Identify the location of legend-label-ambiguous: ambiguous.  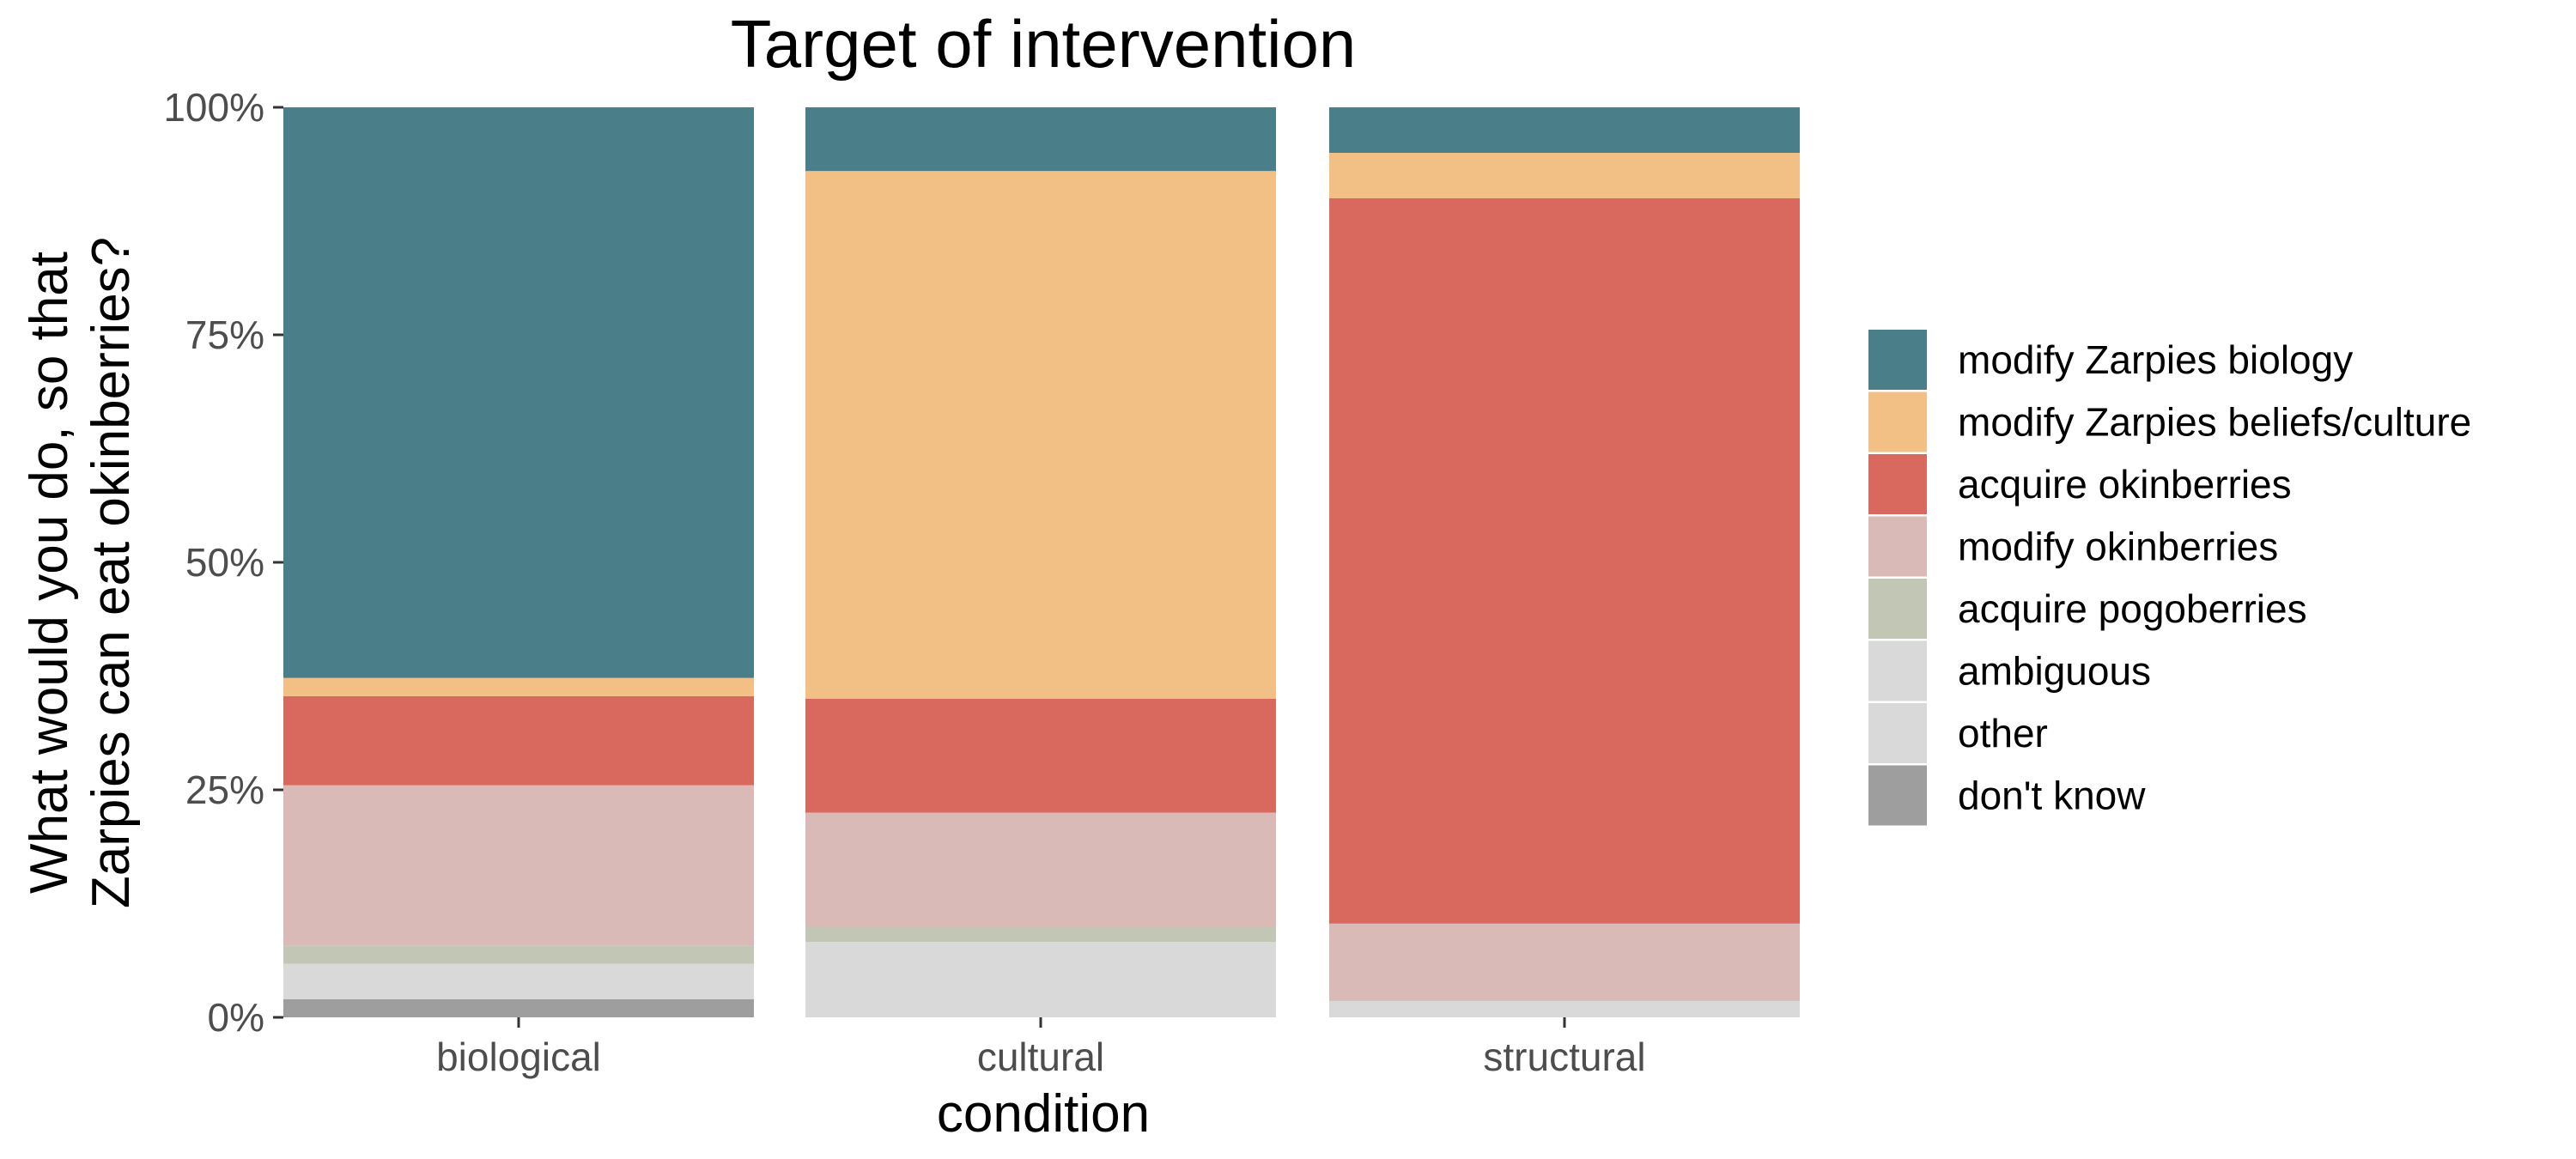
(2054, 671).